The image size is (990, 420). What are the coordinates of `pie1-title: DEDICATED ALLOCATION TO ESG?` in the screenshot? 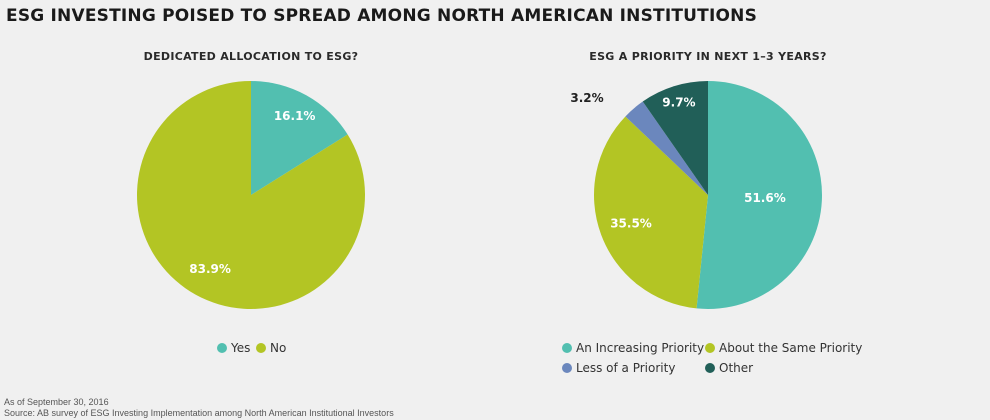 It's located at (251, 56).